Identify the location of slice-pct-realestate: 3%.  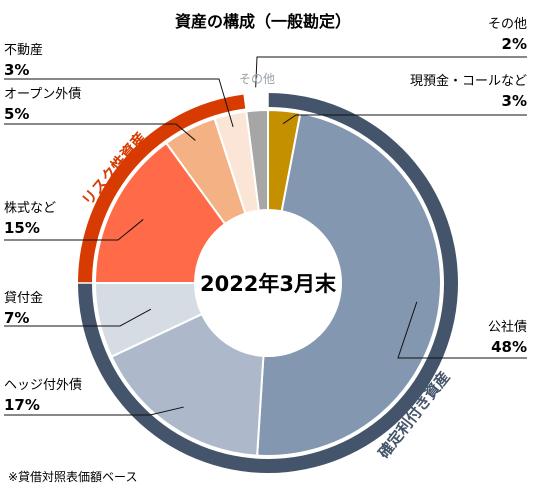
(16, 70).